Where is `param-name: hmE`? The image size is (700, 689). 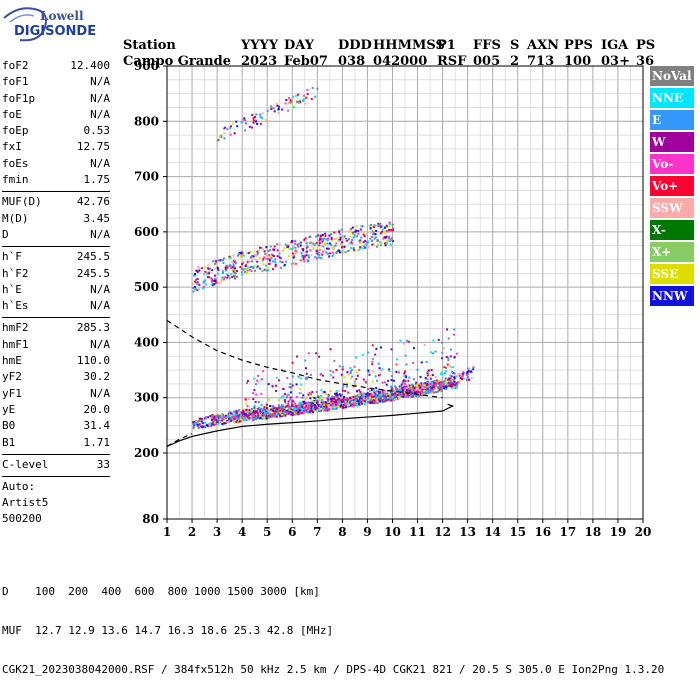 param-name: hmE is located at coordinates (12, 361).